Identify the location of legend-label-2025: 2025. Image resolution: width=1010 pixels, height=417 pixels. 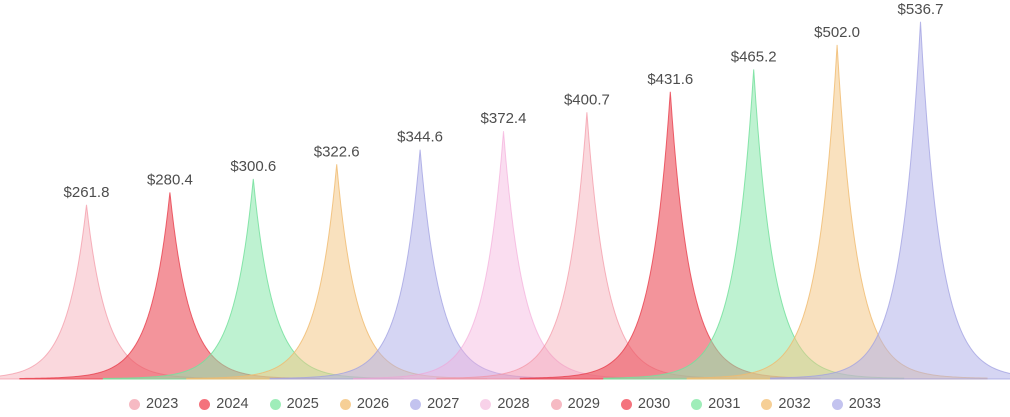
(302, 403).